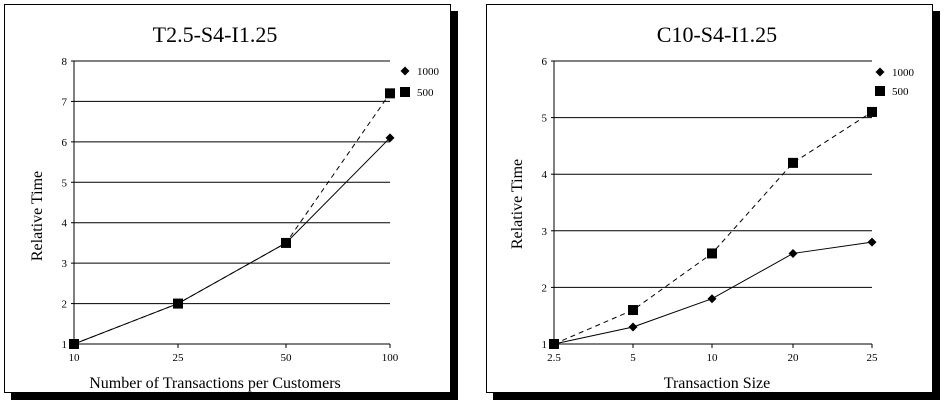 The height and width of the screenshot is (410, 944). Describe the element at coordinates (390, 358) in the screenshot. I see `x-tick-label: 100` at that location.